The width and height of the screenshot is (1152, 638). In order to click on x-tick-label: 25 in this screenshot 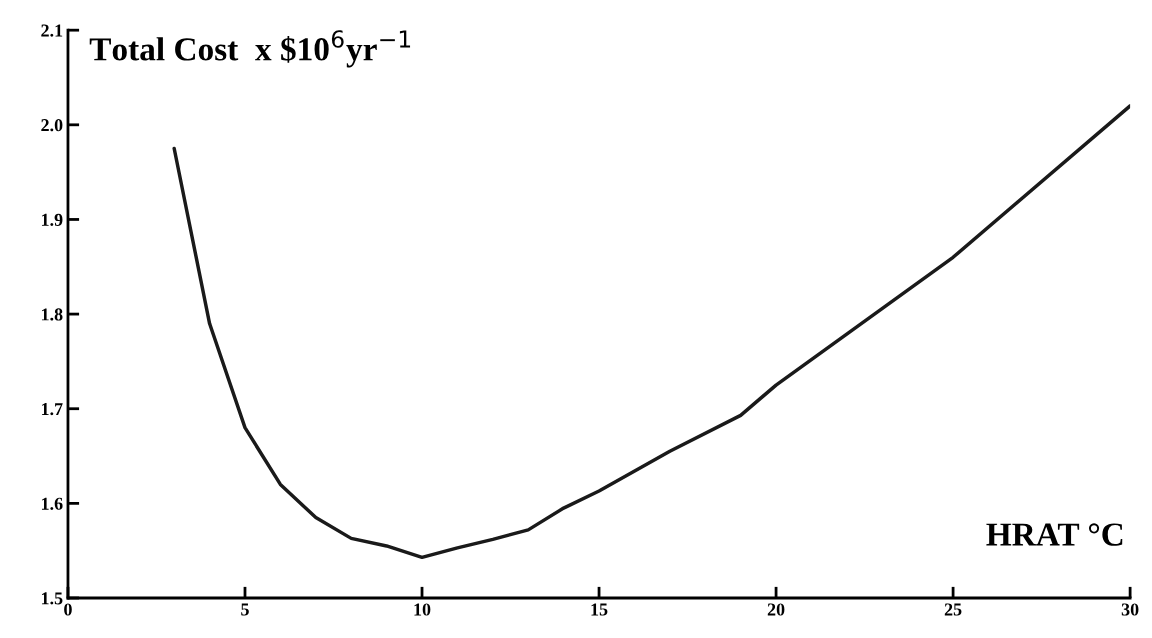, I will do `click(953, 609)`.